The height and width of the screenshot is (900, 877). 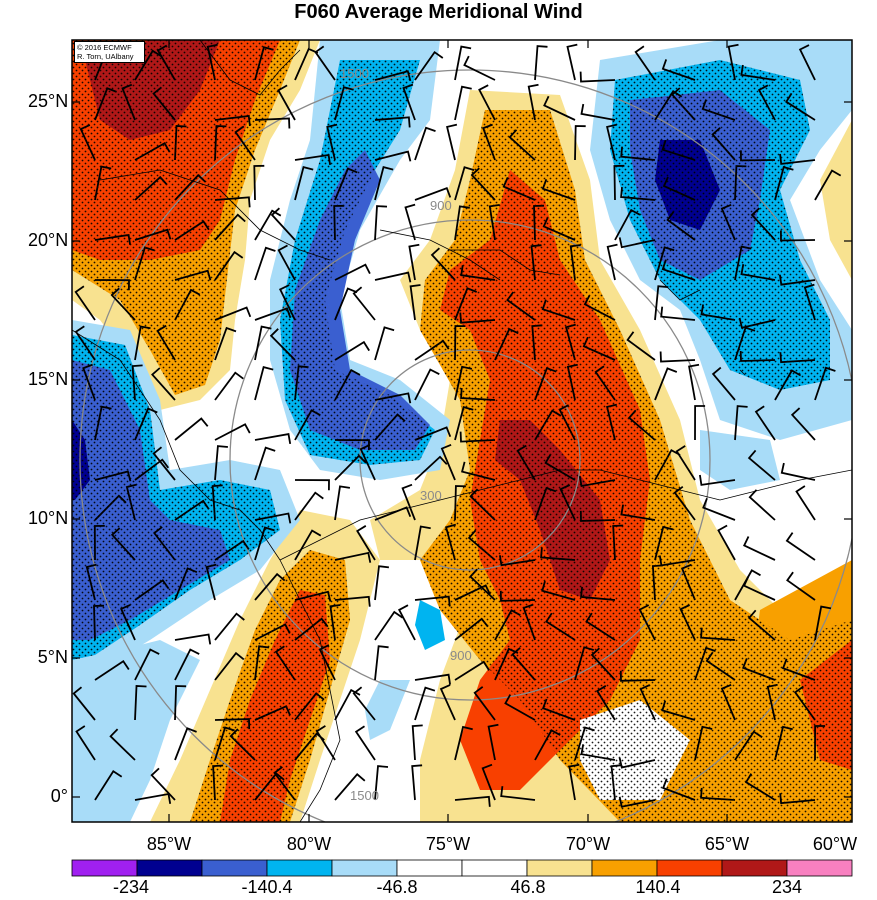 What do you see at coordinates (104, 47) in the screenshot?
I see `credit-line-1: © 2016 ECMWF` at bounding box center [104, 47].